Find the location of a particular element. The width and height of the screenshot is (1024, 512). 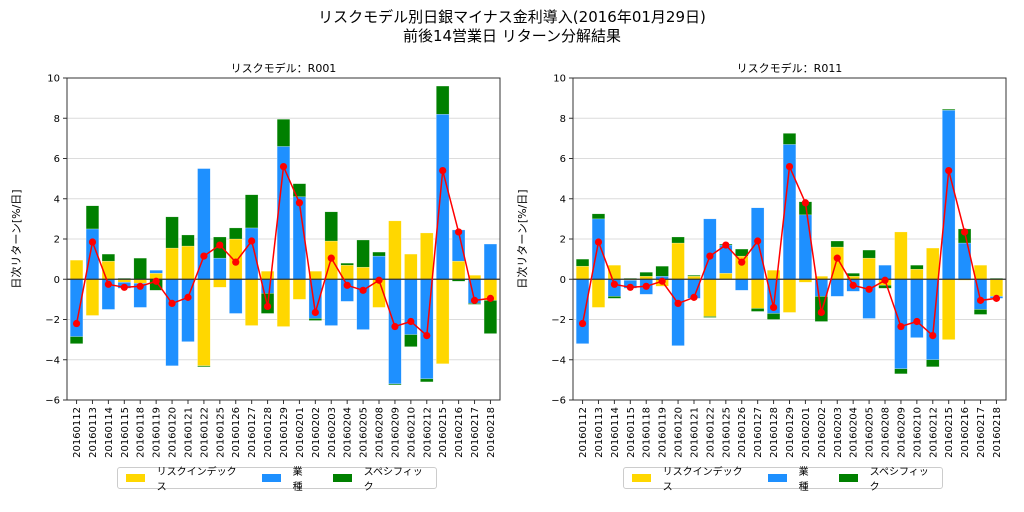

legend-r001: リスクインデックス 業種 スペシフィック is located at coordinates (277, 480).